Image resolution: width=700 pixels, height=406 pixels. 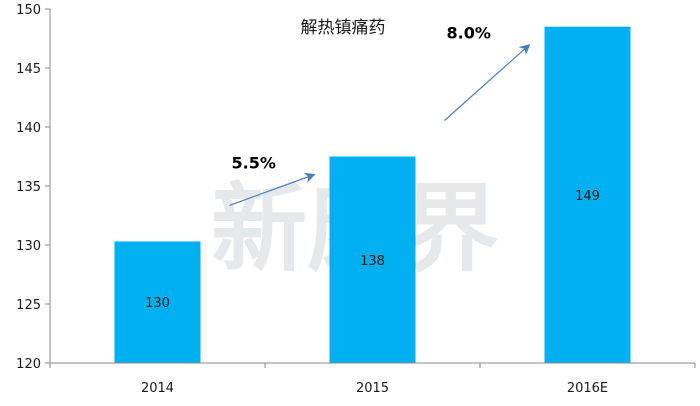 What do you see at coordinates (372, 379) in the screenshot?
I see `x-axis: 2014 2015 2016E` at bounding box center [372, 379].